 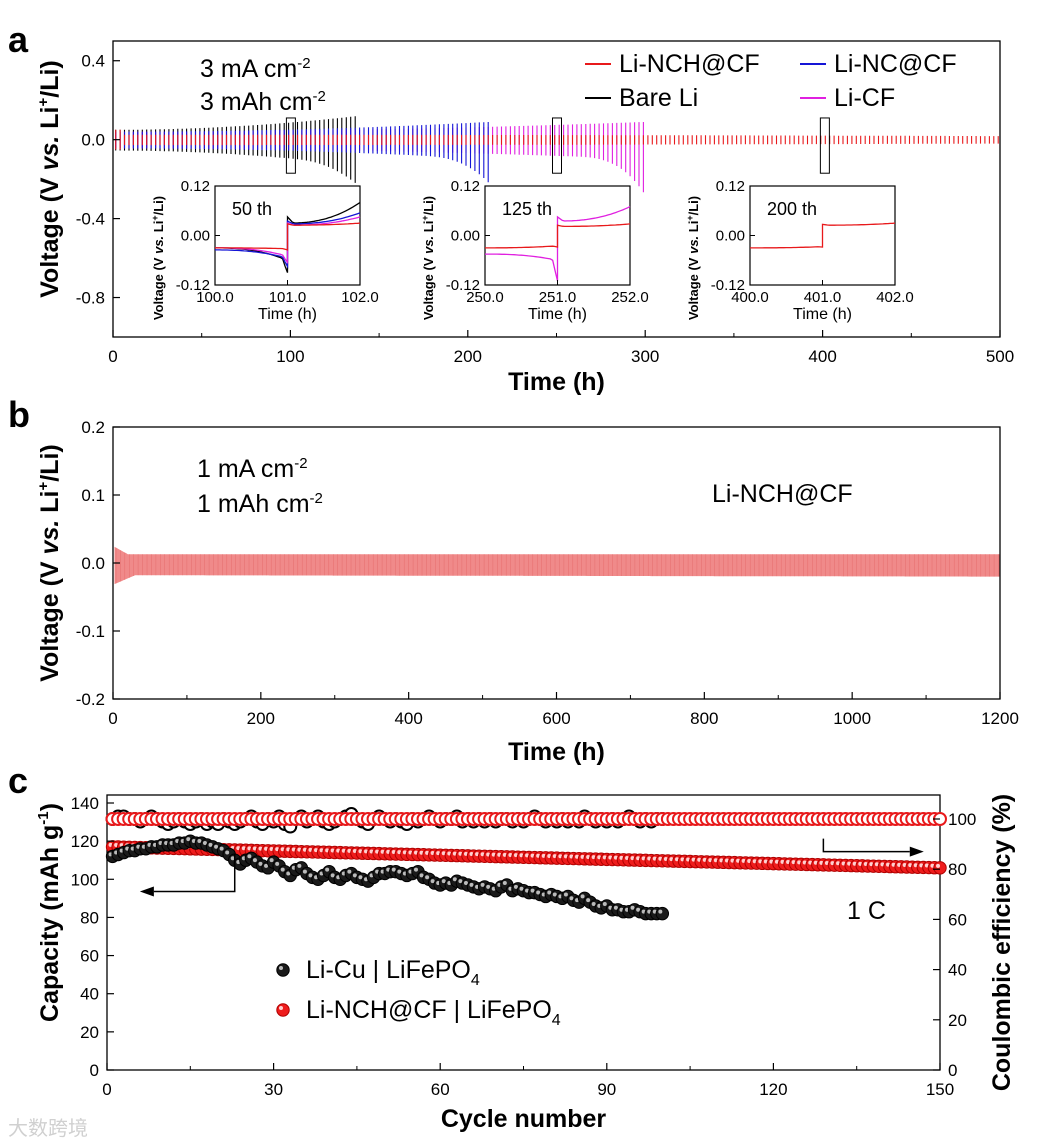 What do you see at coordinates (193, 285) in the screenshot?
I see `inset-y-tick-label: -0.12` at bounding box center [193, 285].